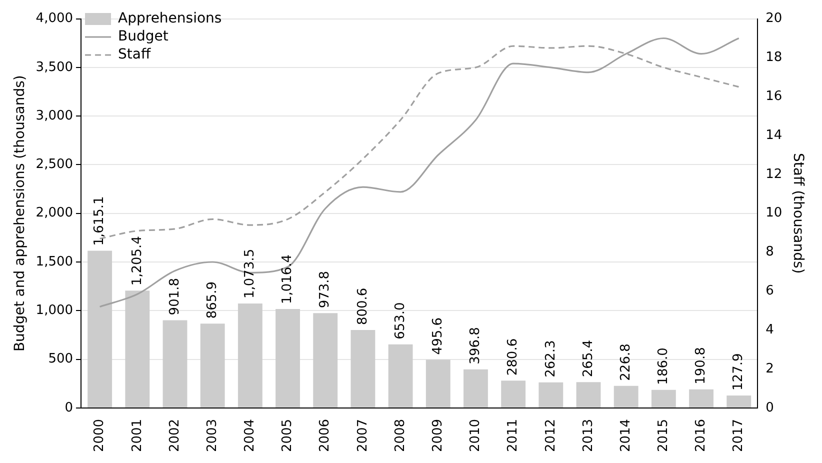 This screenshot has height=463, width=822. What do you see at coordinates (664, 366) in the screenshot?
I see `data-label: 186.0` at bounding box center [664, 366].